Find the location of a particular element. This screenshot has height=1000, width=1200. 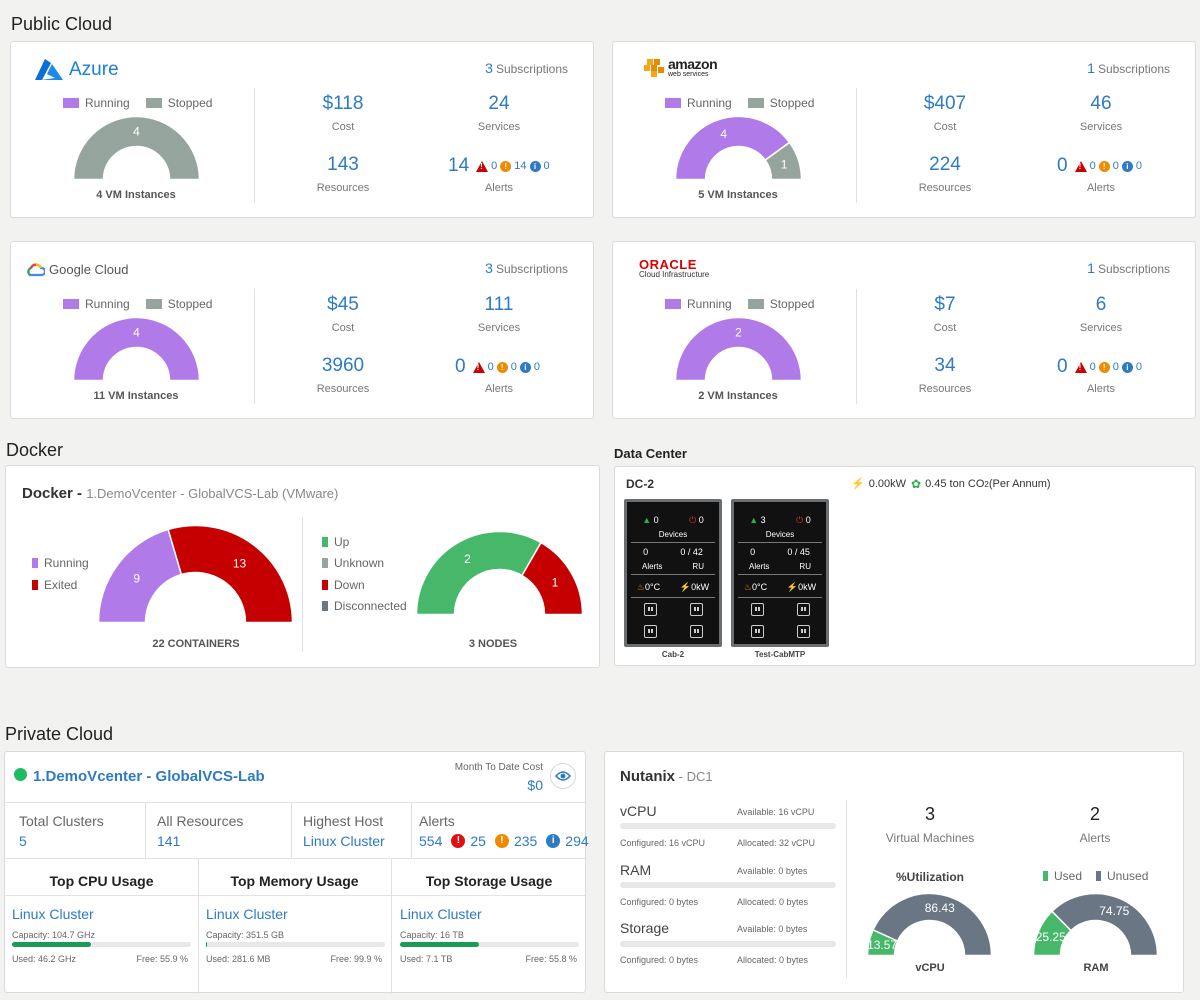

gauge-segment-label: 4 is located at coordinates (136, 333).